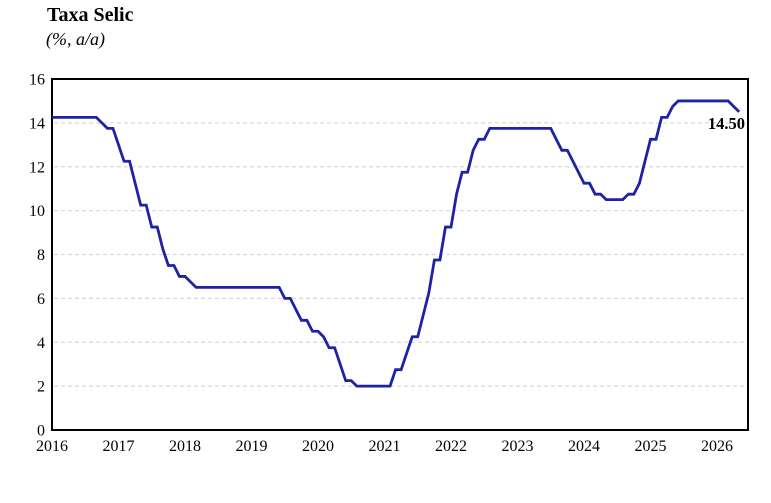 This screenshot has width=771, height=503. What do you see at coordinates (318, 446) in the screenshot?
I see `x-tick-label-2020: 2020` at bounding box center [318, 446].